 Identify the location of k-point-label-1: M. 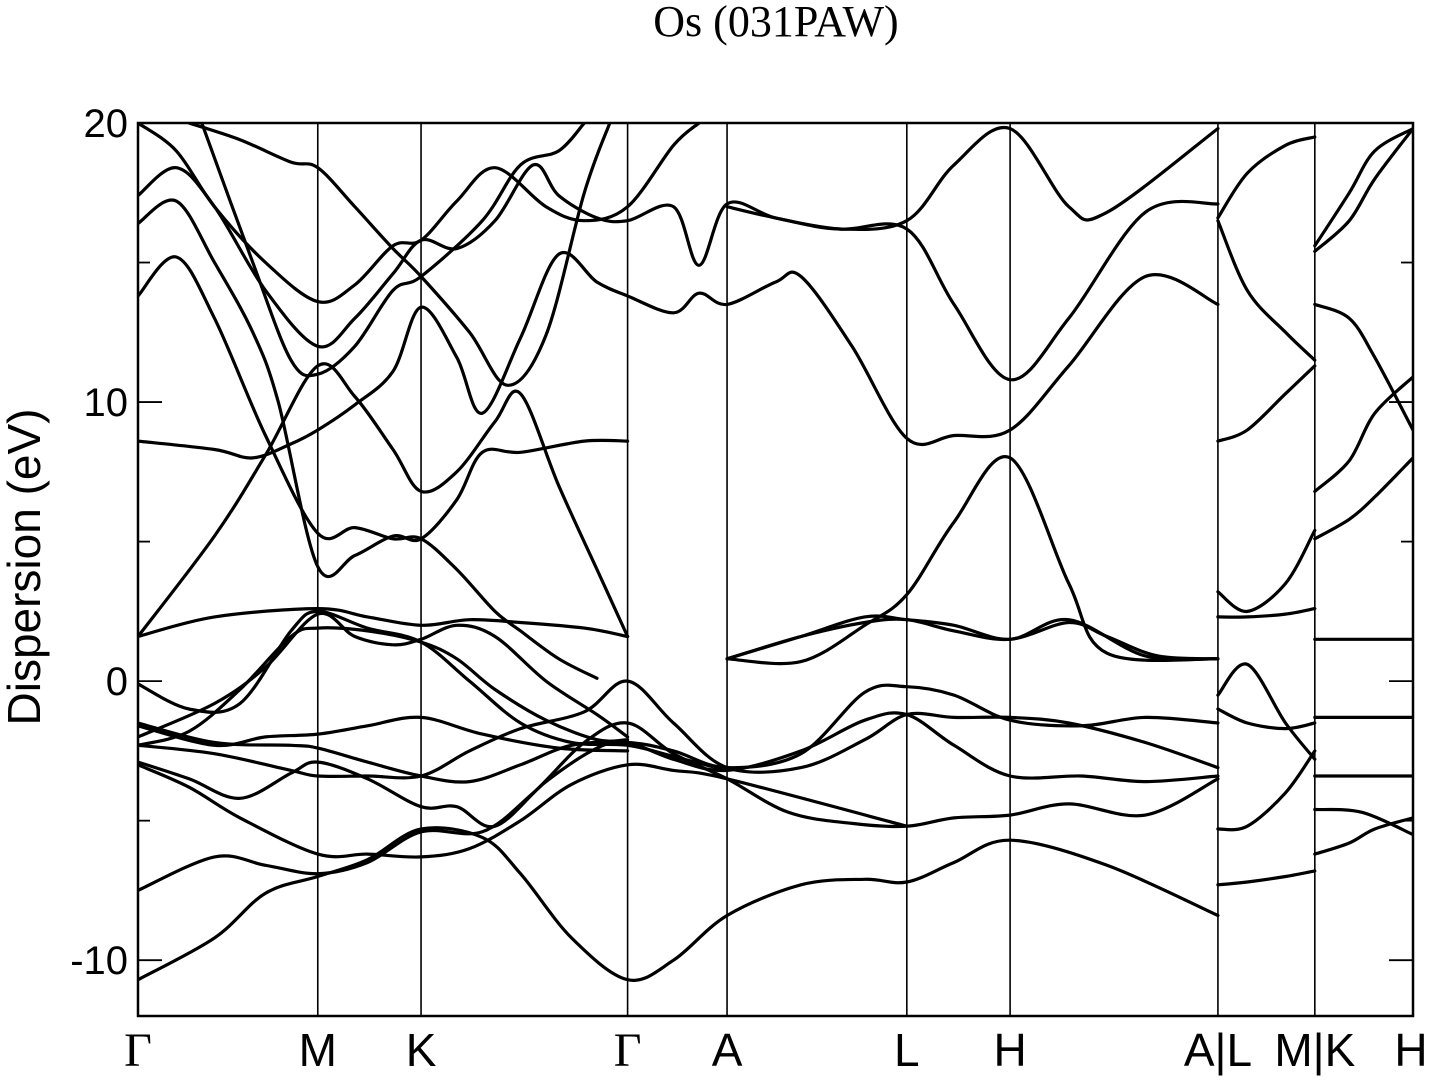
(318, 1050).